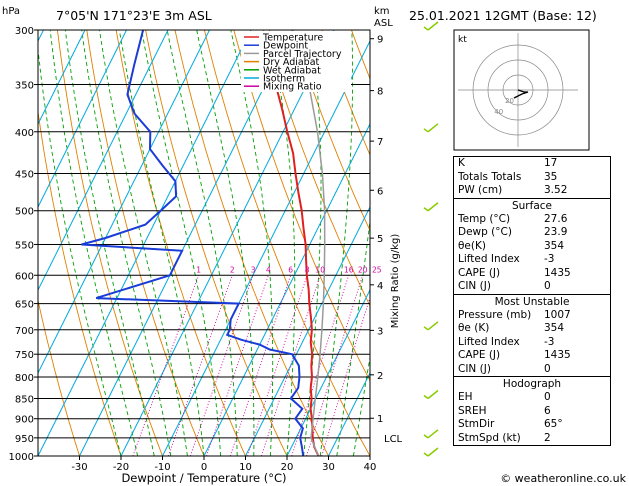 Image resolution: width=629 pixels, height=486 pixels. Describe the element at coordinates (380, 376) in the screenshot. I see `height-tick-label: 2` at that location.